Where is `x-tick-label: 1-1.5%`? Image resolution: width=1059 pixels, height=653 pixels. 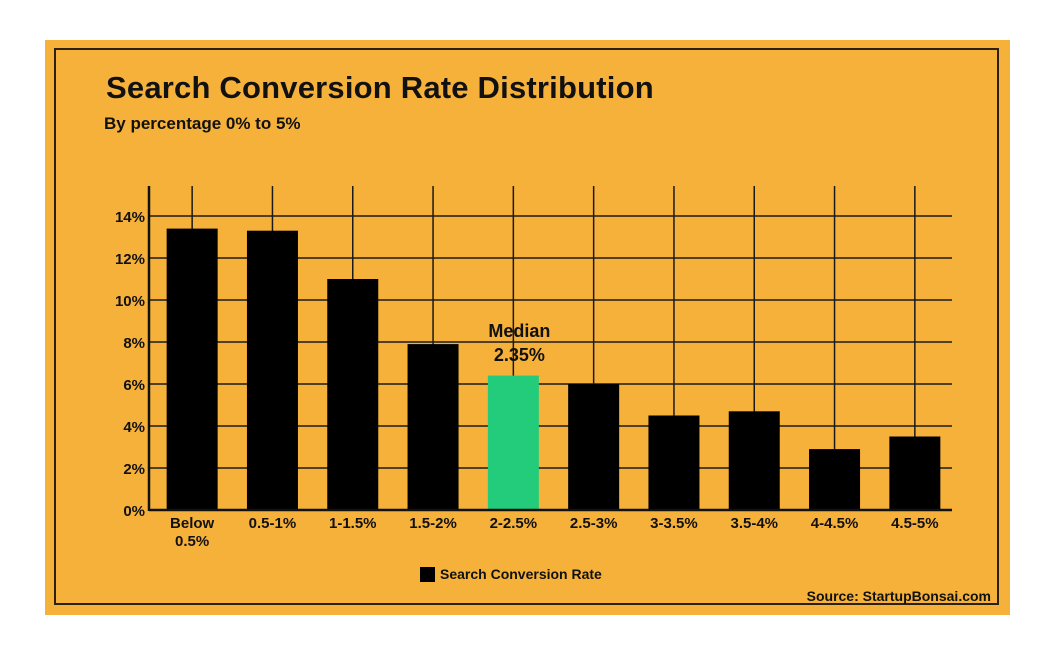
x-tick-label: 1-1.5% is located at coordinates (353, 523).